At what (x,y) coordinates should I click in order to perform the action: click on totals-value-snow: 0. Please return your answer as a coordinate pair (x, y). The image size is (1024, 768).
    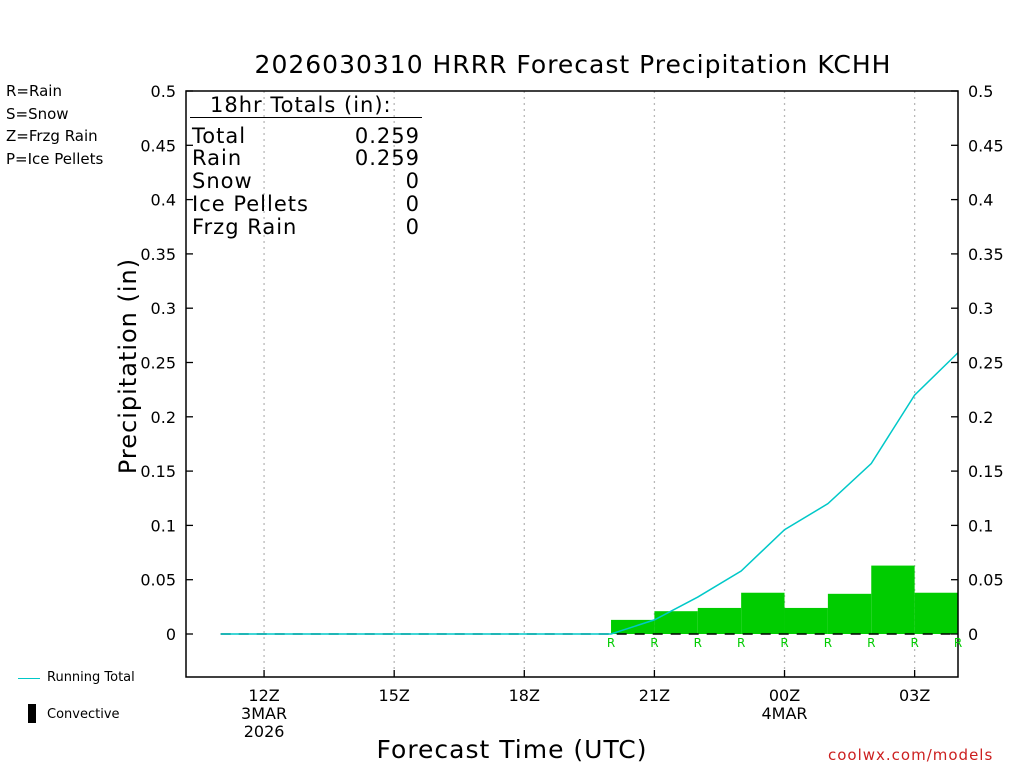
    Looking at the image, I should click on (412, 181).